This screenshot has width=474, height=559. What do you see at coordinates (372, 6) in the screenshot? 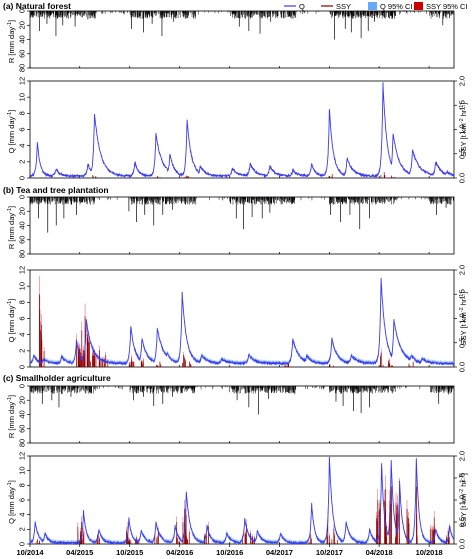
I see `legend-q-ci-swatch` at bounding box center [372, 6].